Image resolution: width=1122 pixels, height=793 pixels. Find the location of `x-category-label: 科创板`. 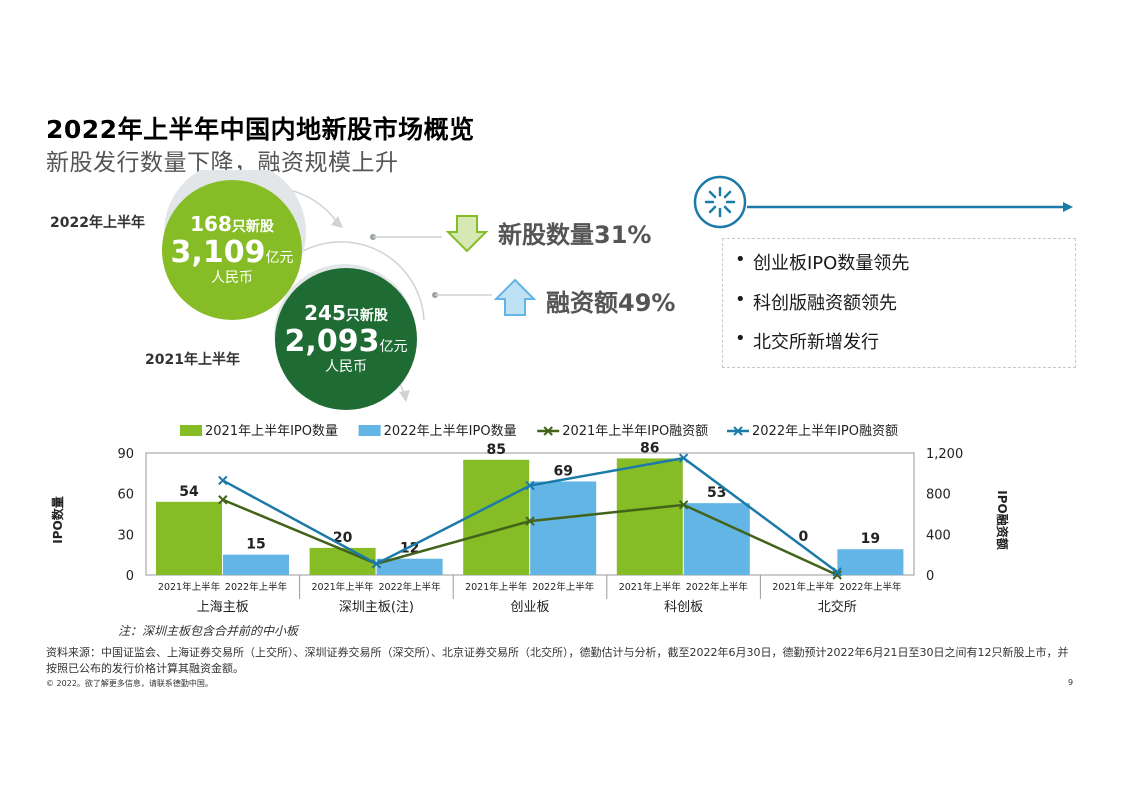

x-category-label: 科创板 is located at coordinates (683, 607).